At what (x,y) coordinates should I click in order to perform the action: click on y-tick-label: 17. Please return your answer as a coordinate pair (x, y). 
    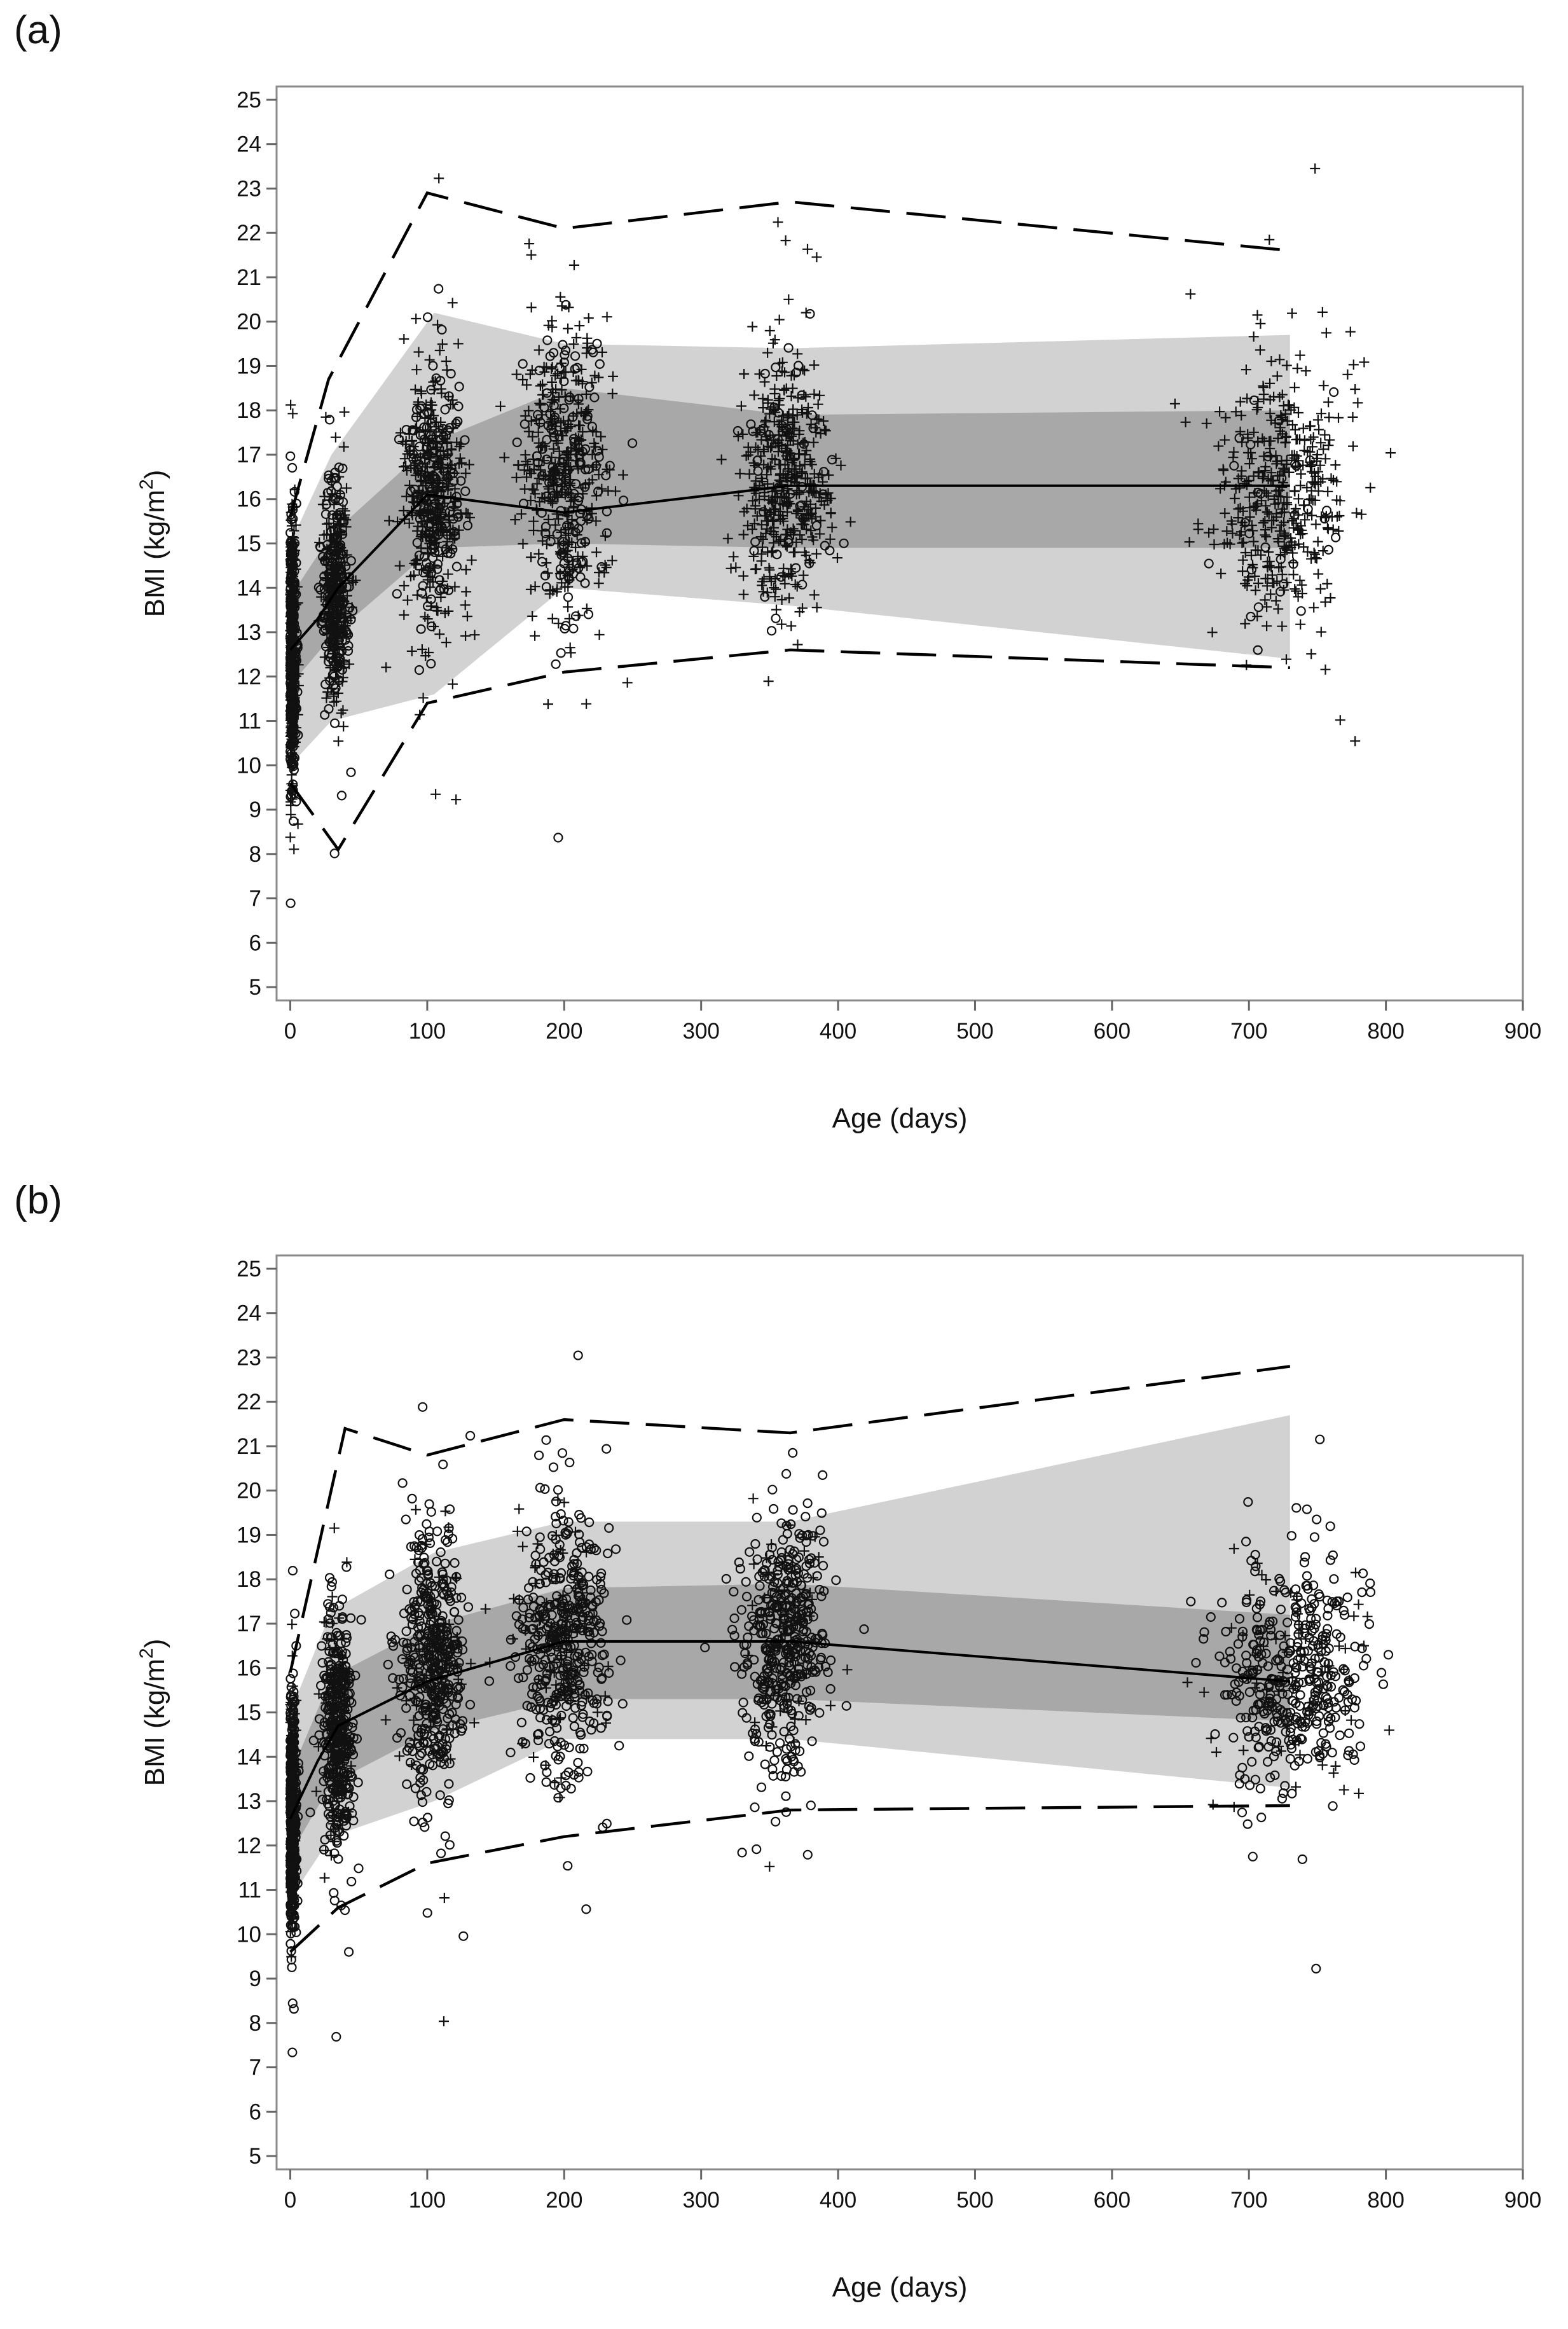
    Looking at the image, I should click on (249, 455).